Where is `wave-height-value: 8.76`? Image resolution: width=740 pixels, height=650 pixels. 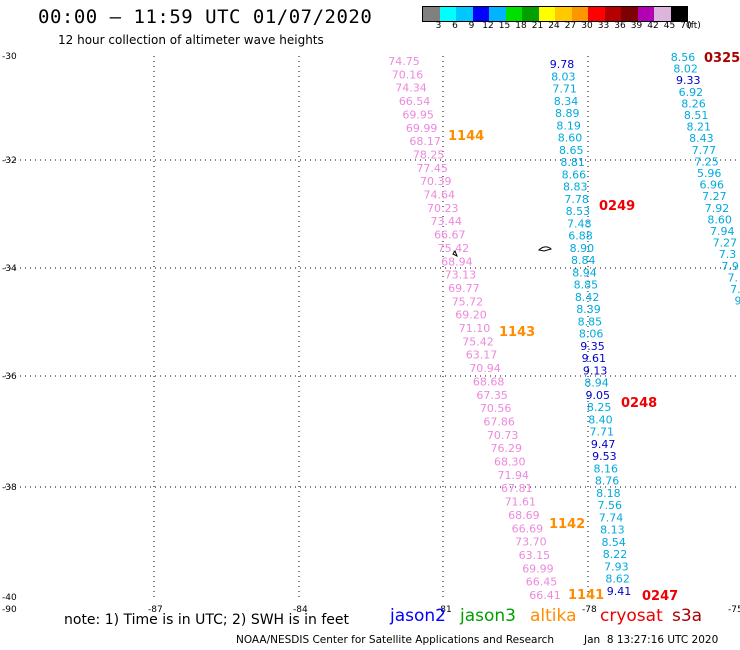 wave-height-value: 8.76 is located at coordinates (607, 481).